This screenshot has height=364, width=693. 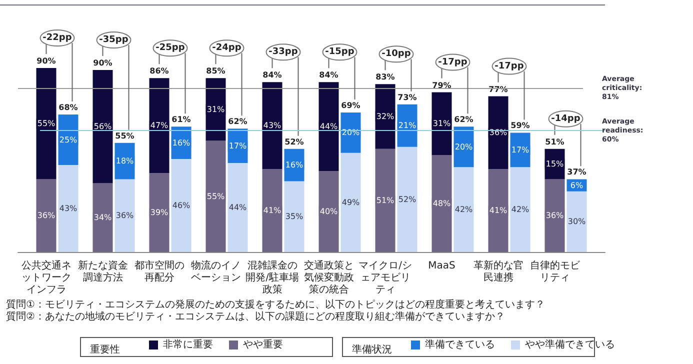 What do you see at coordinates (555, 164) in the screenshot?
I see `data-label: 15%` at bounding box center [555, 164].